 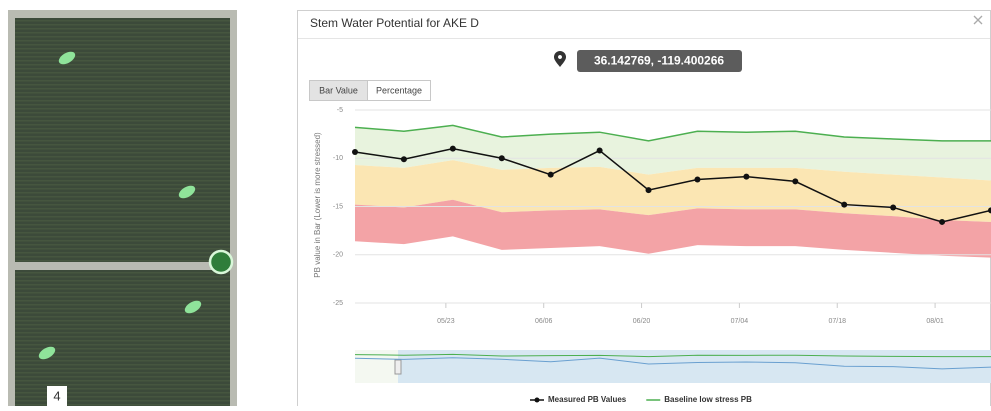 What do you see at coordinates (338, 255) in the screenshot?
I see `y-tick-label: -20` at bounding box center [338, 255].